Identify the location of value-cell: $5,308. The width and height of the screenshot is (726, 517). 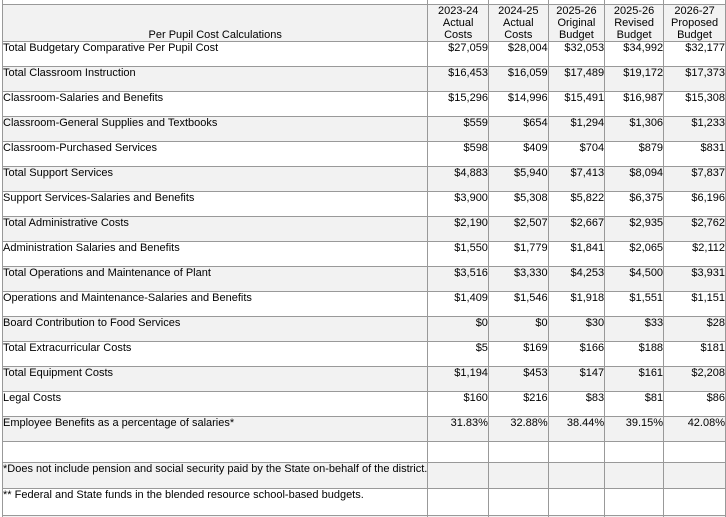
(518, 204).